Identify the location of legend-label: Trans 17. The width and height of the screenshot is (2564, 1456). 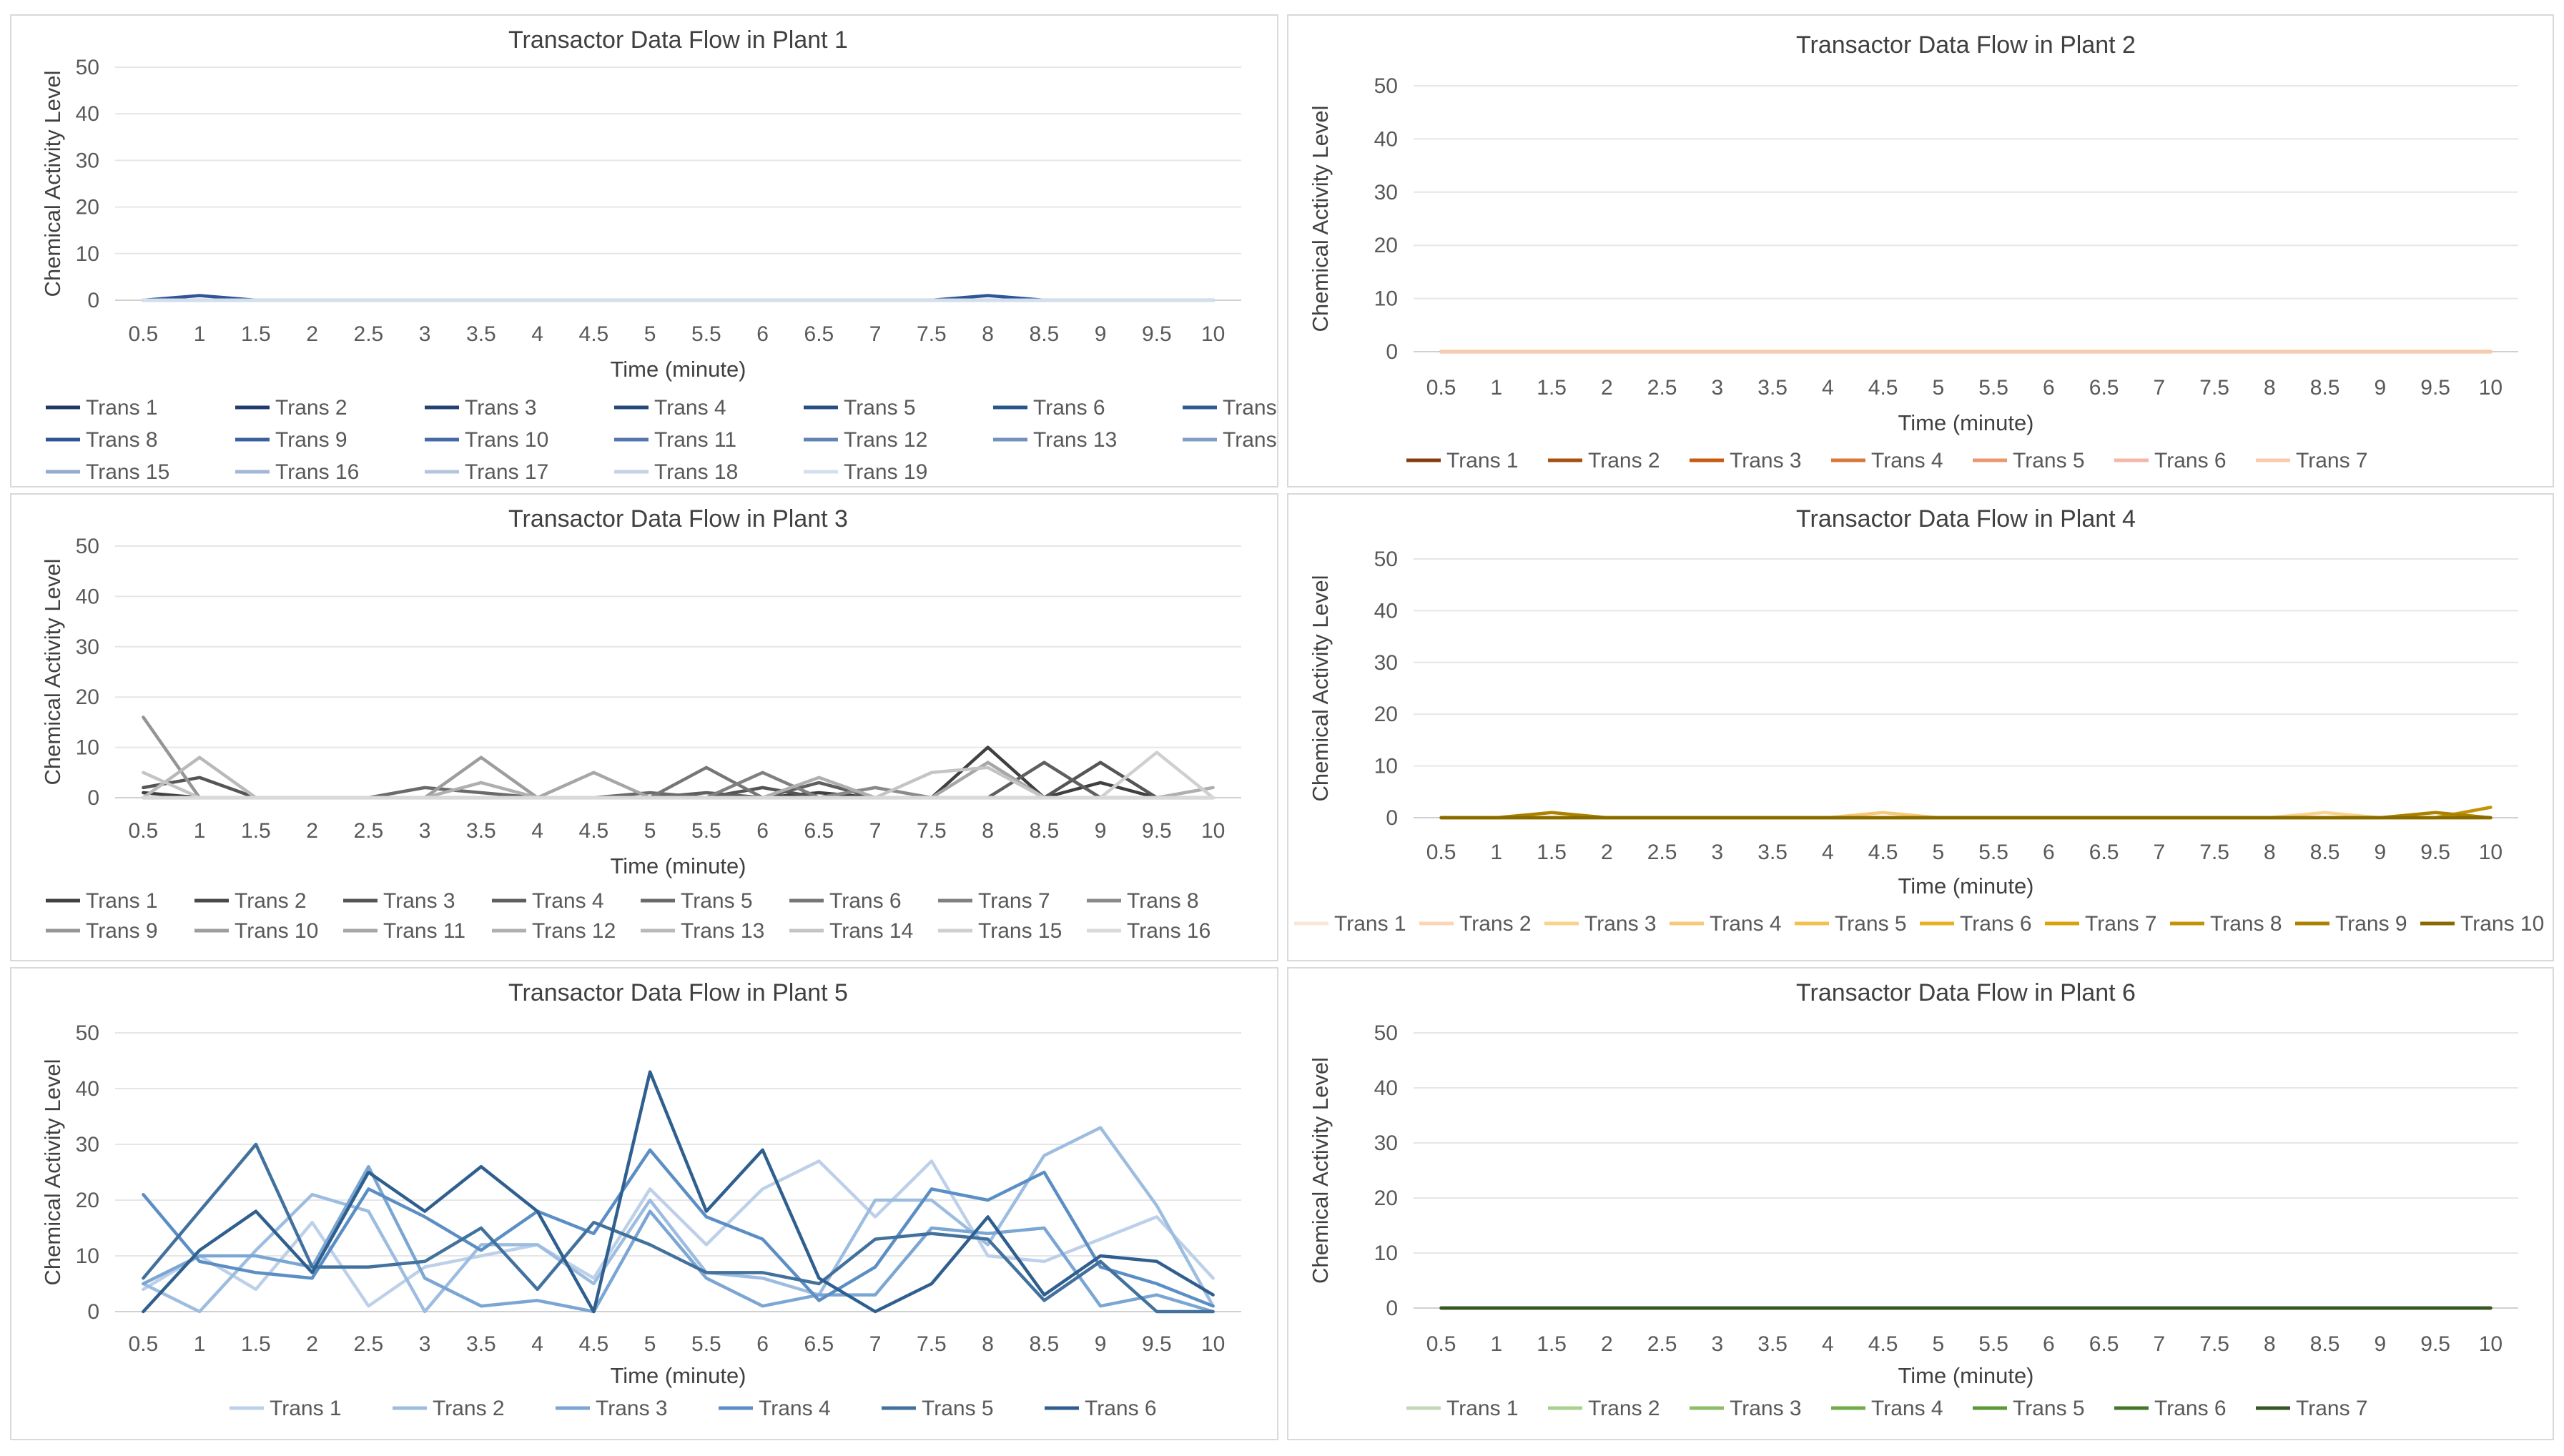
(506, 472).